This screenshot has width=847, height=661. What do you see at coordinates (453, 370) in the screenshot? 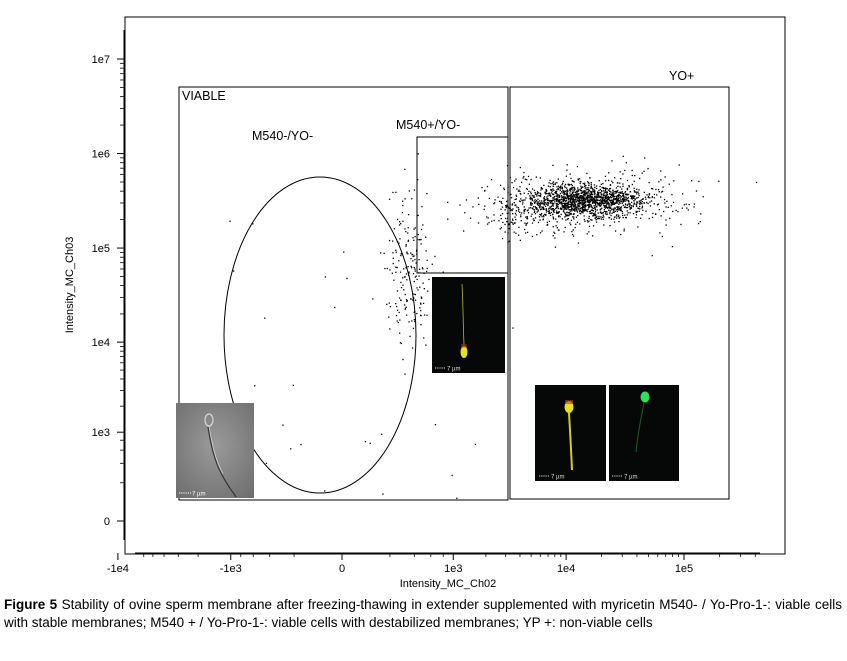
I see `svg-text: 7 µm` at bounding box center [453, 370].